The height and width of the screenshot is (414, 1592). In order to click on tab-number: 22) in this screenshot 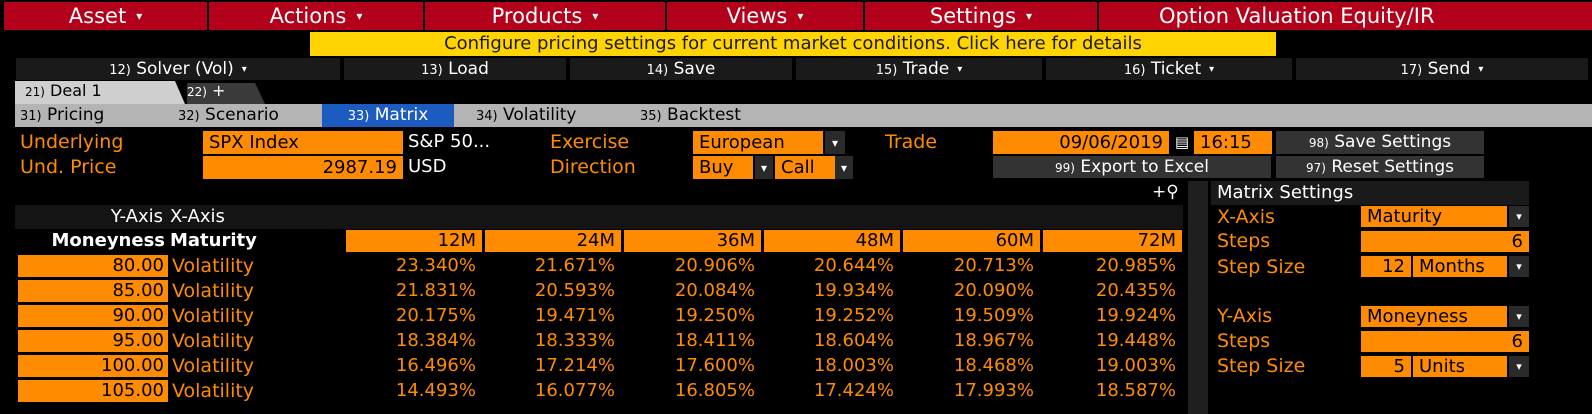, I will do `click(197, 92)`.